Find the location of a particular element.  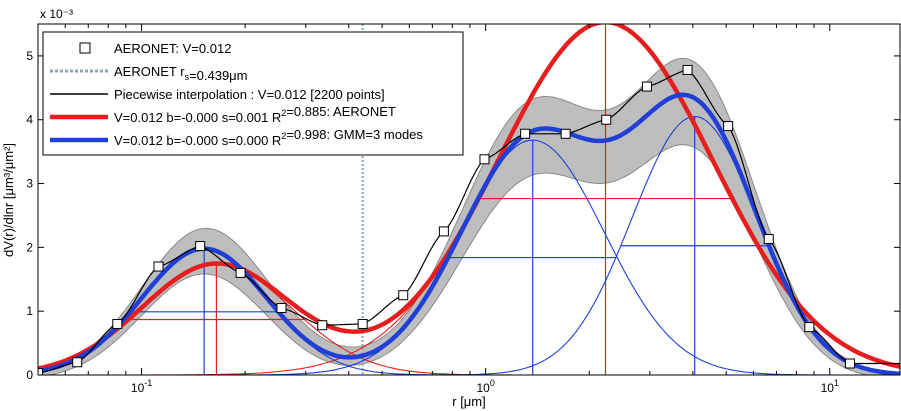

legend-label-aeronet_points: AERONET: V=0.012 is located at coordinates (172, 48).